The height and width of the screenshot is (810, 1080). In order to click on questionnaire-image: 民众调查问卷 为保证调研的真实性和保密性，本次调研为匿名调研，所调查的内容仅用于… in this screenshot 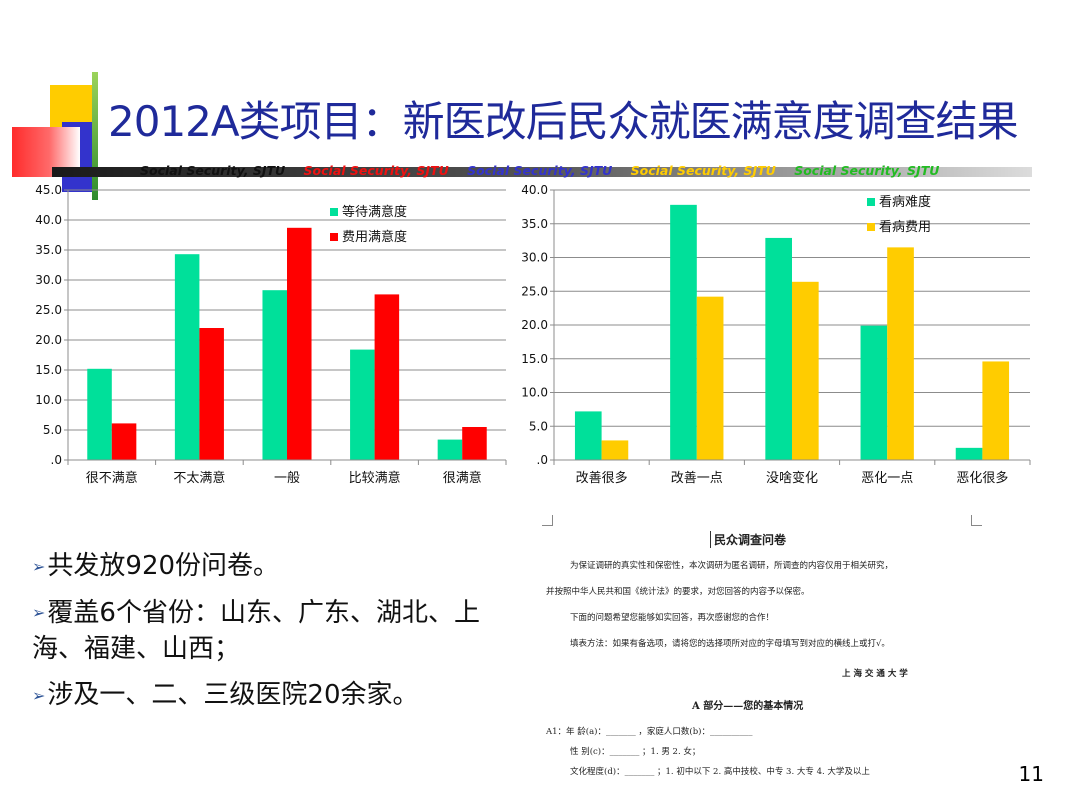, I will do `click(762, 650)`.